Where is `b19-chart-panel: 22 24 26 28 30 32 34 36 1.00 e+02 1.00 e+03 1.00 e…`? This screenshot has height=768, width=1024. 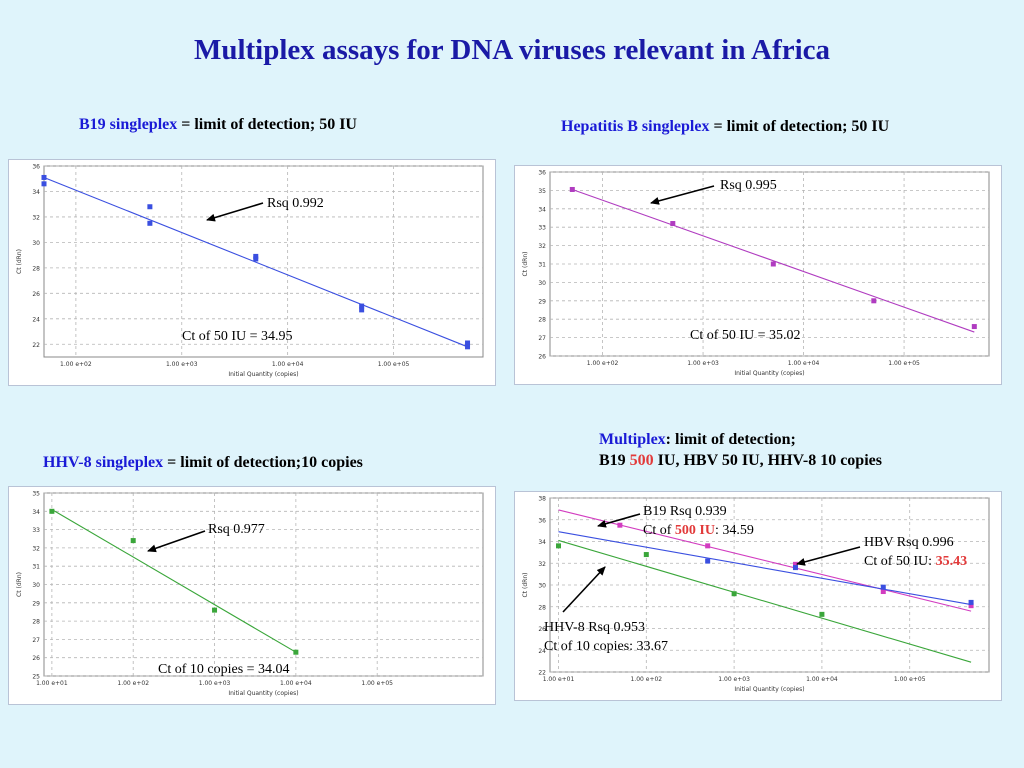
b19-chart-panel: 22 24 26 28 30 32 34 36 1.00 e+02 1.00 e+03 1.00 e… is located at coordinates (252, 272).